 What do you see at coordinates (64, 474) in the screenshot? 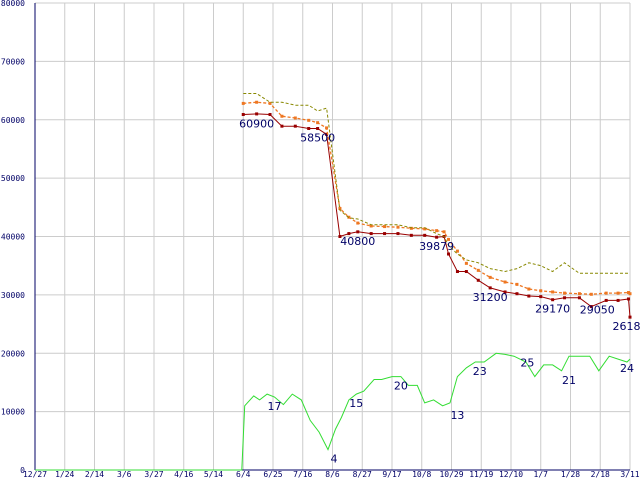
I see `x-tick-label: 1/24` at bounding box center [64, 474].